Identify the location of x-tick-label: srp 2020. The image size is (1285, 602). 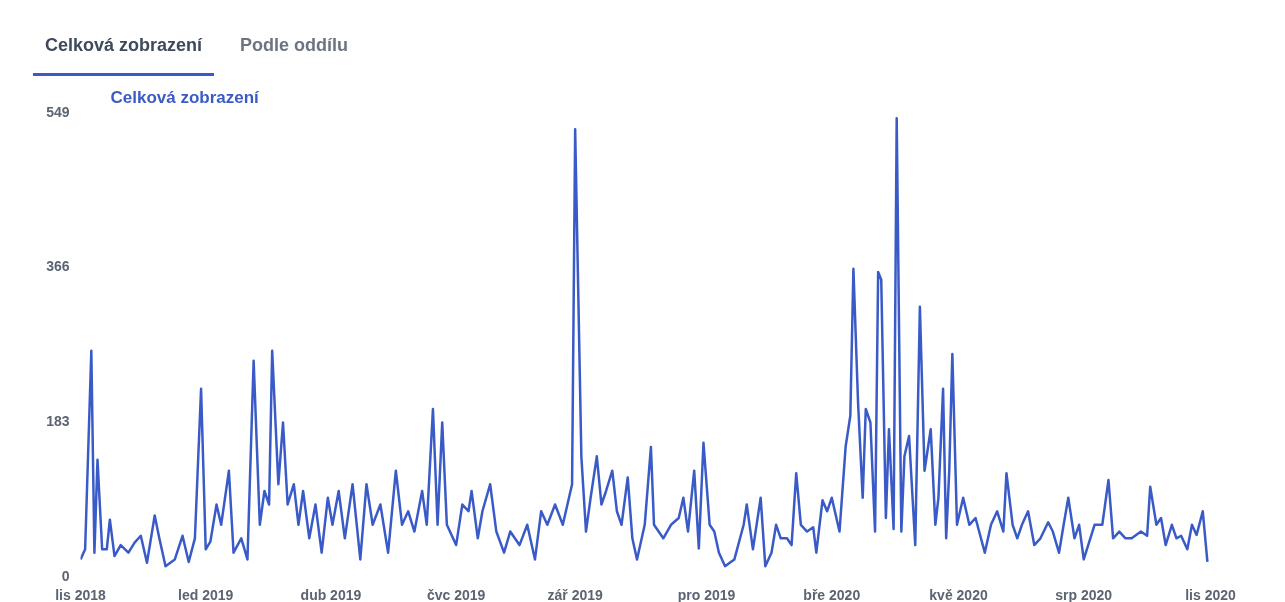
(1084, 594).